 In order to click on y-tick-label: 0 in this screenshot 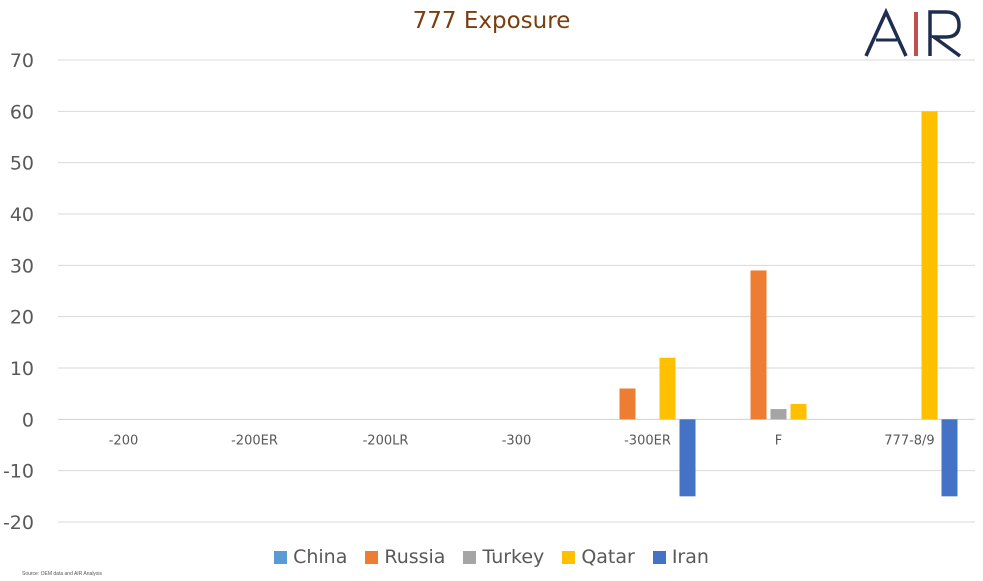, I will do `click(28, 420)`.